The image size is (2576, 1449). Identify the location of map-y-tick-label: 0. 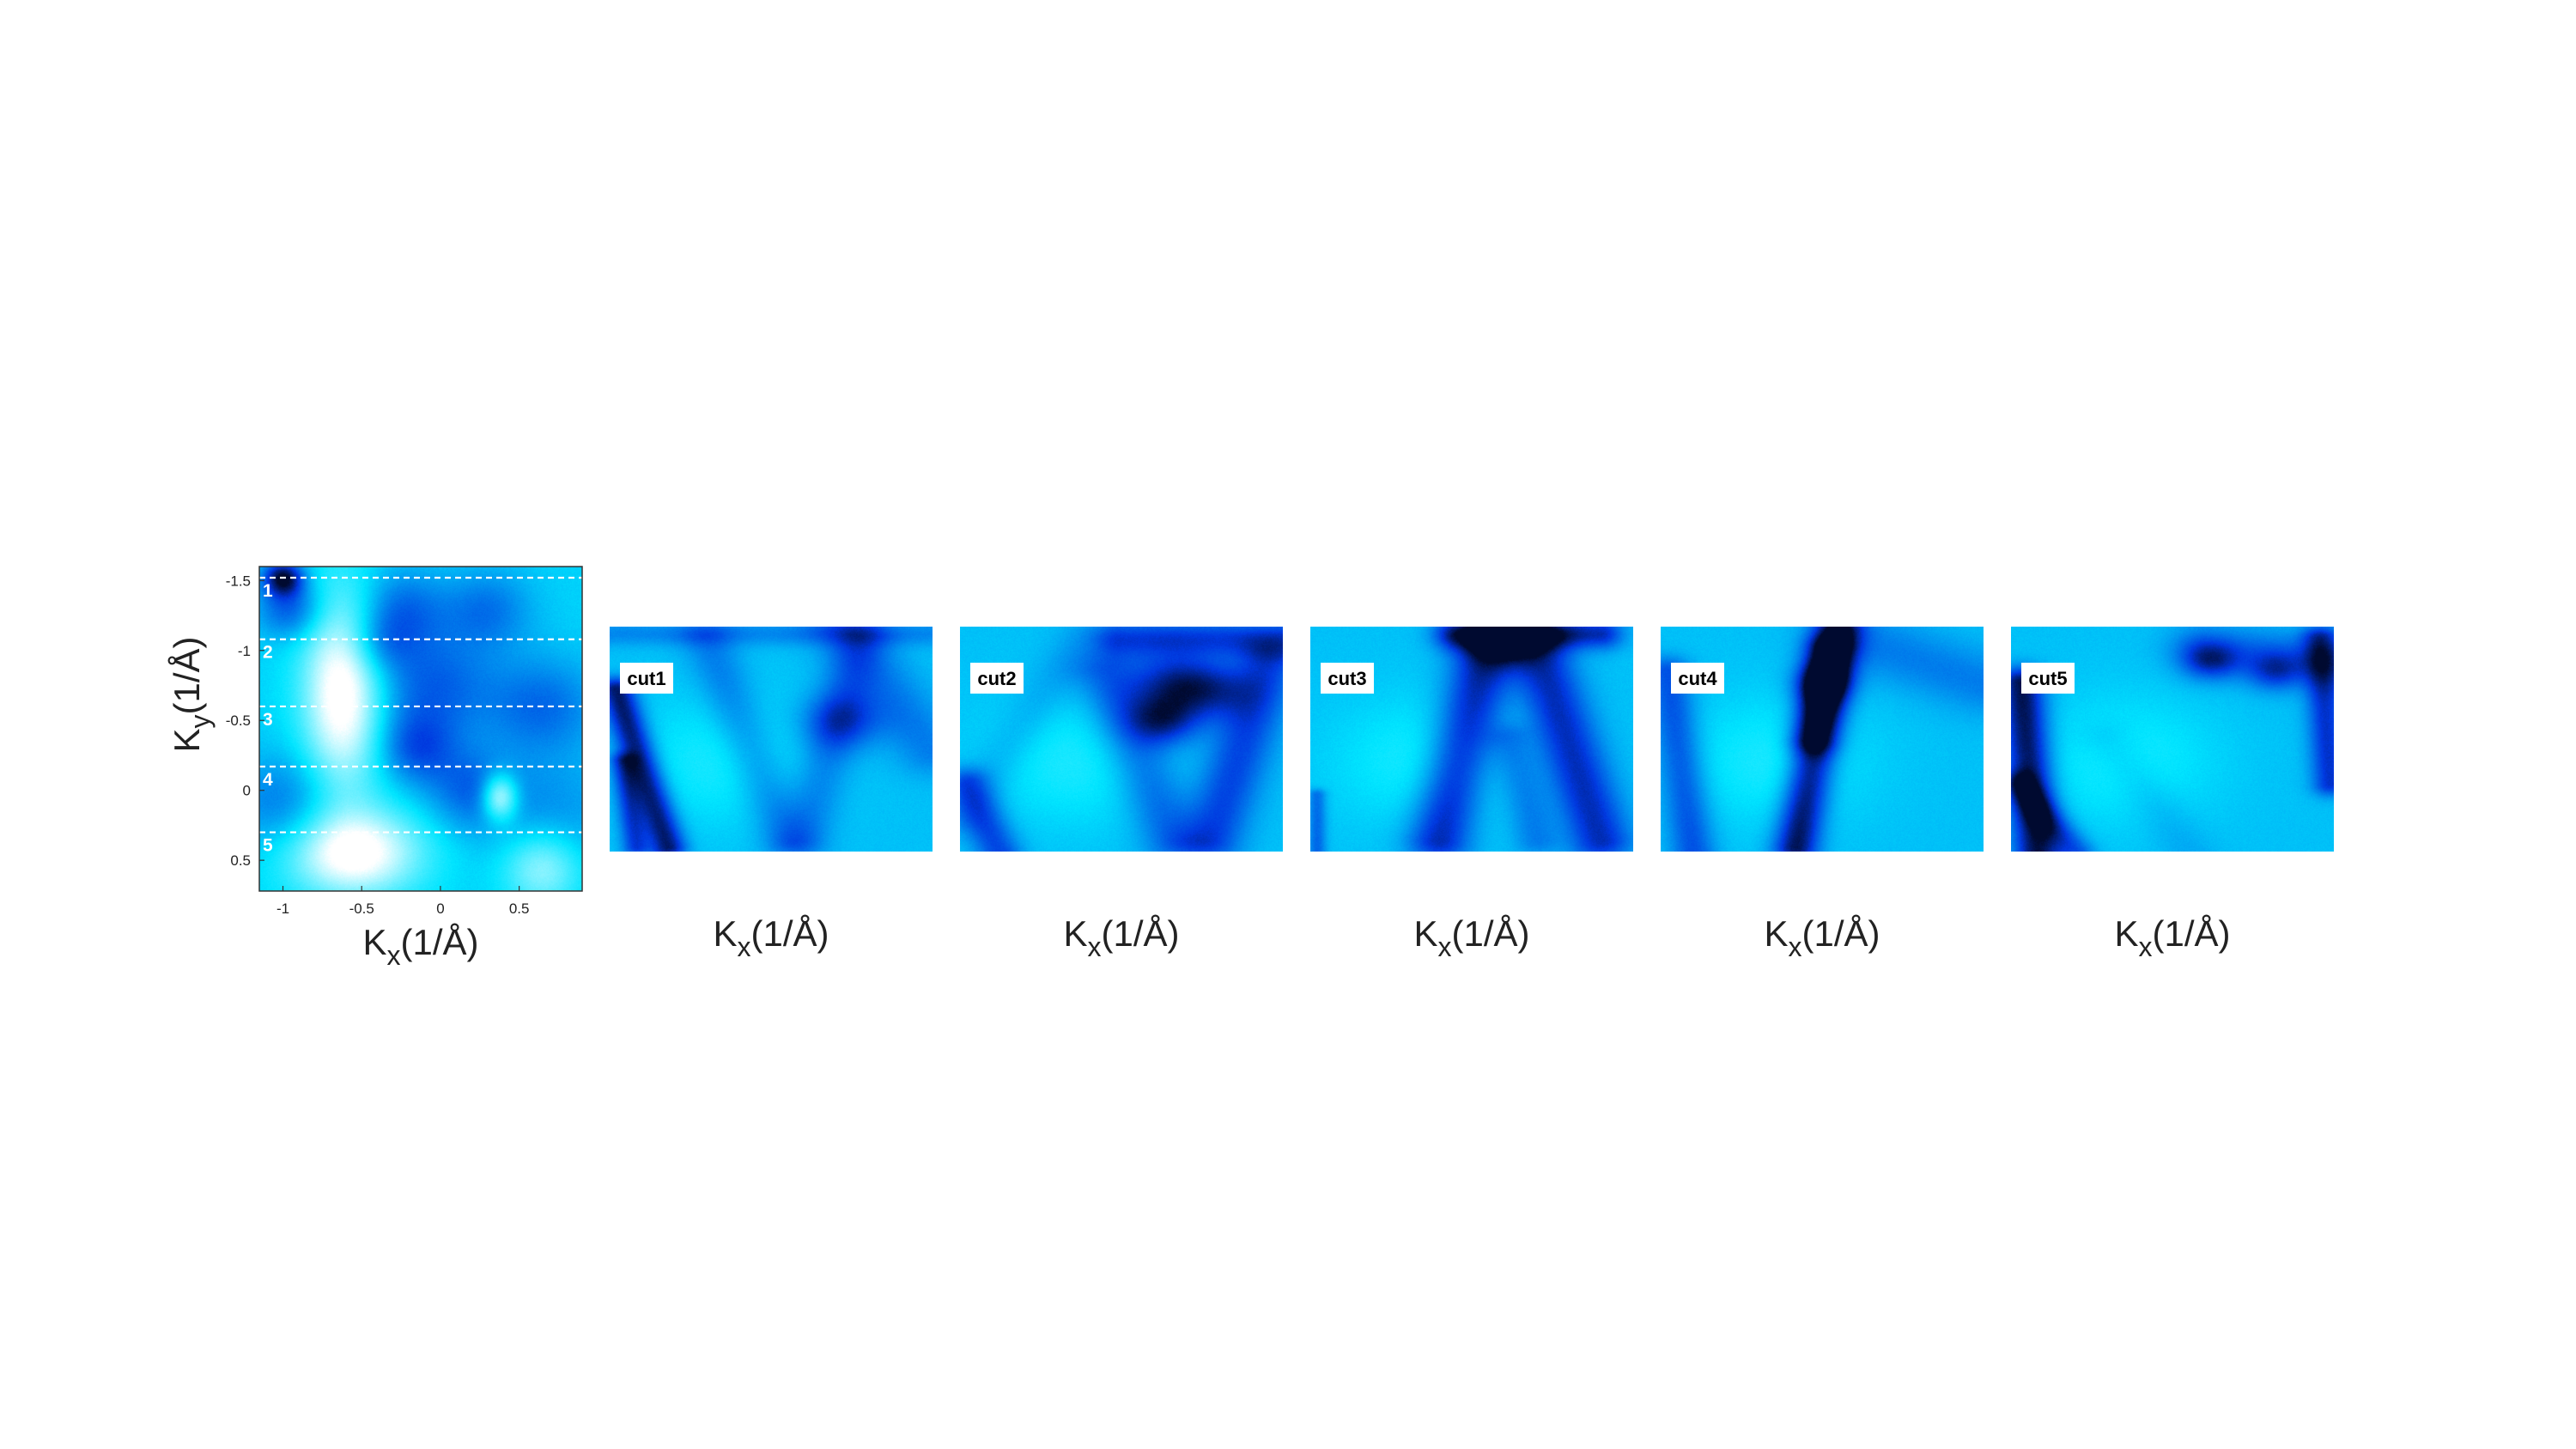
(247, 791).